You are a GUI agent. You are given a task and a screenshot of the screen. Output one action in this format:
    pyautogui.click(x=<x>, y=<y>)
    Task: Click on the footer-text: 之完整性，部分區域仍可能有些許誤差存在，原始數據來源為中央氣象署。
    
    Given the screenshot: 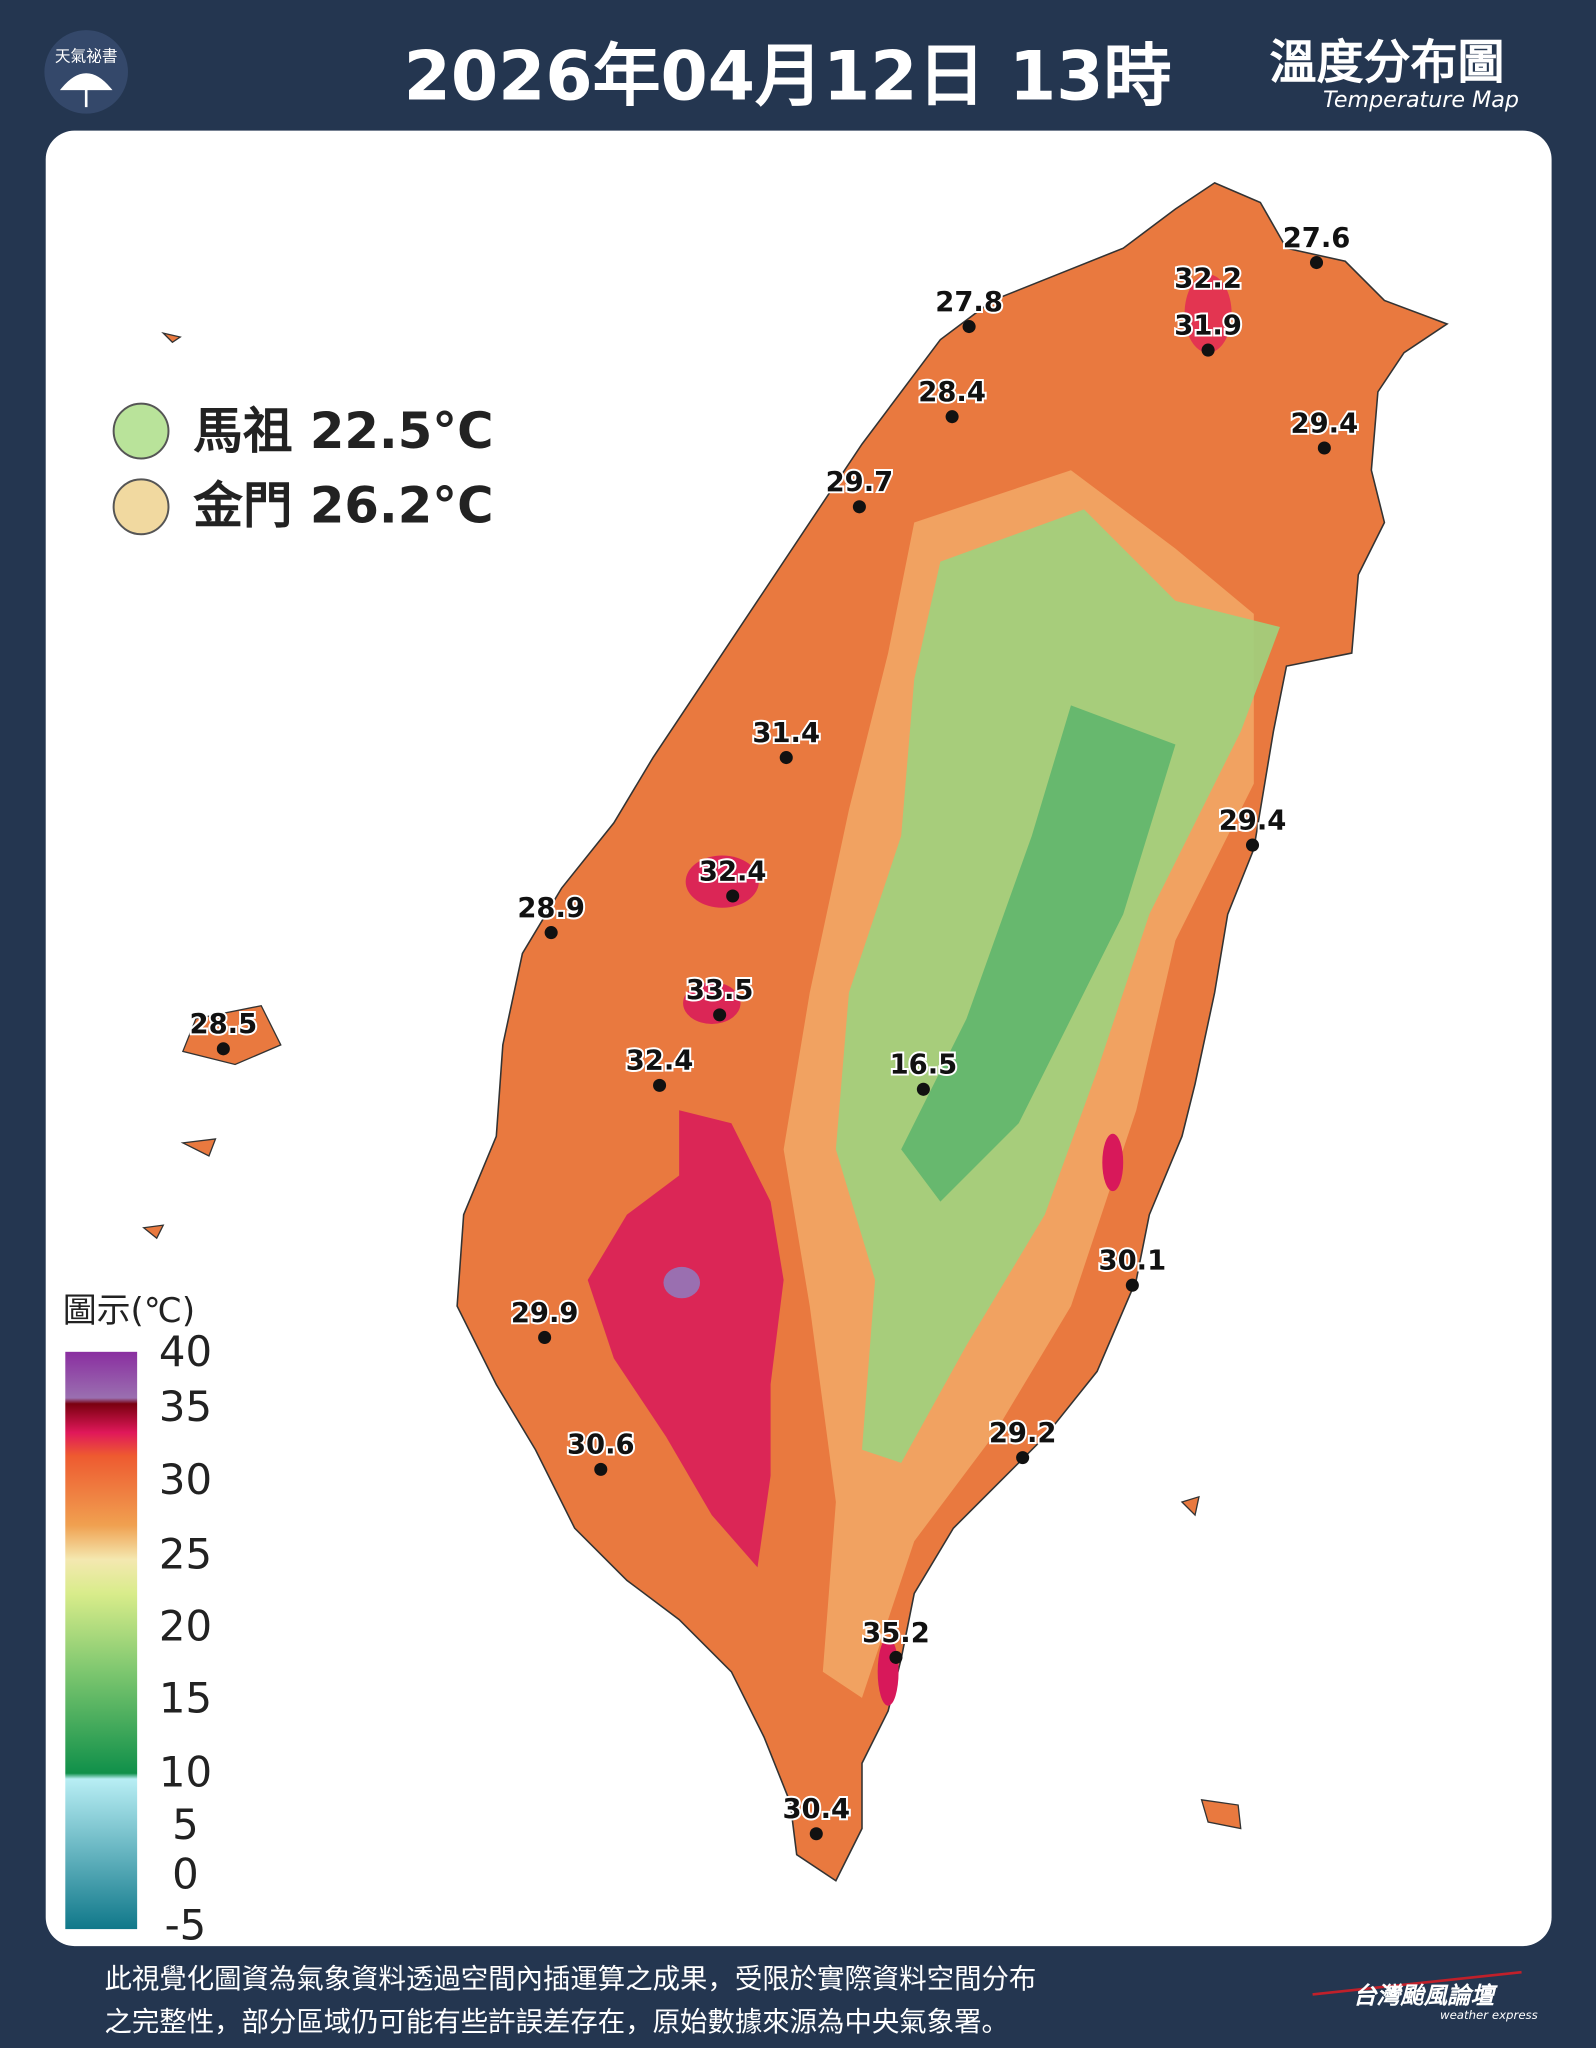 What is the action you would take?
    pyautogui.click(x=556, y=2022)
    